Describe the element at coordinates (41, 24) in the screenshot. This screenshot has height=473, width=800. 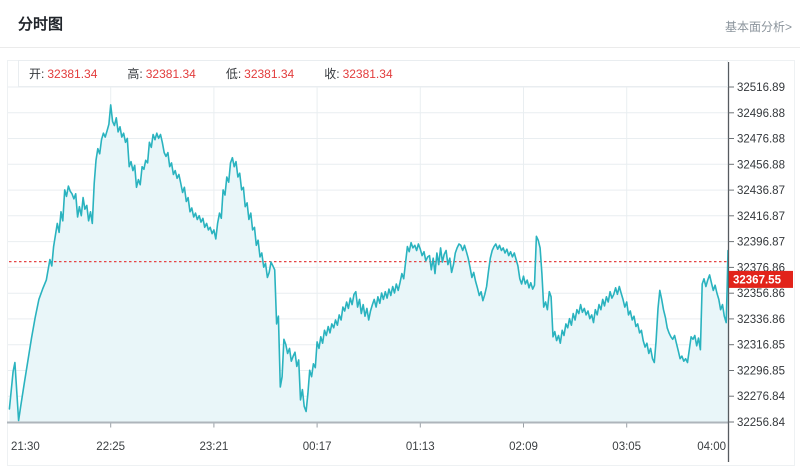
I see `page-title: 分时图` at that location.